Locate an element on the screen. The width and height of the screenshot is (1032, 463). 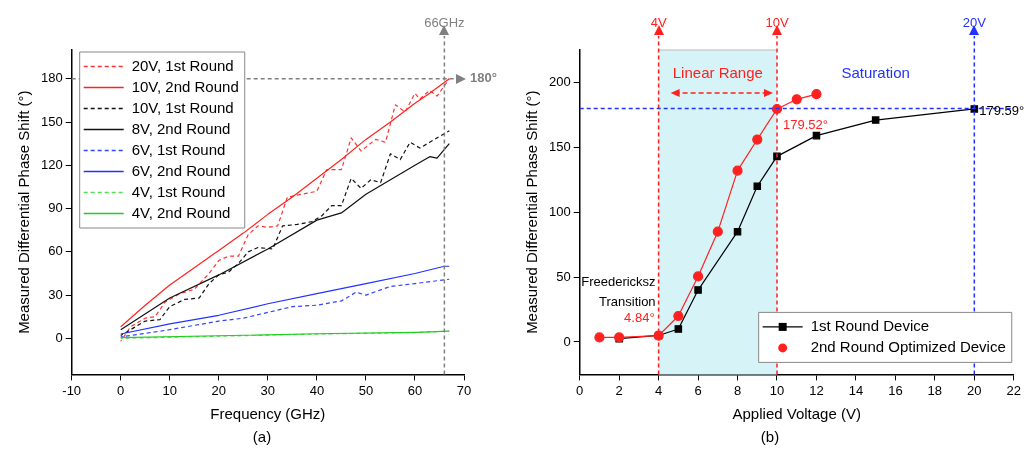
x-tick-label: 18 is located at coordinates (935, 390).